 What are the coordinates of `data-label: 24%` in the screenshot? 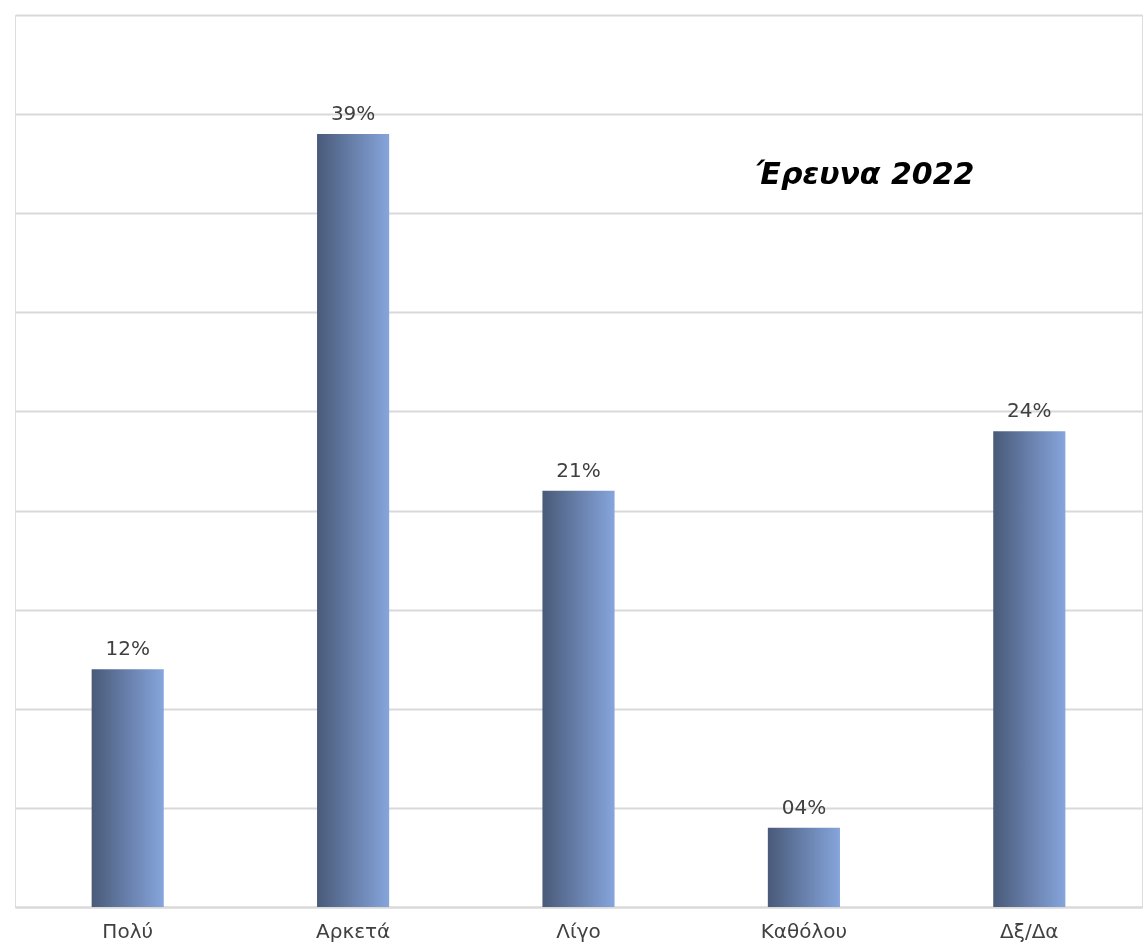 It's located at (1029, 410).